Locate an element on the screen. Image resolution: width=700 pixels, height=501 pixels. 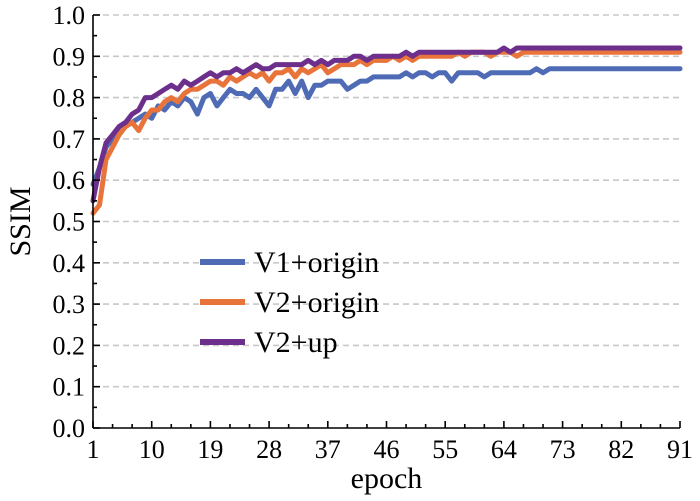
y-tick-label: 0.6 is located at coordinates (69, 180).